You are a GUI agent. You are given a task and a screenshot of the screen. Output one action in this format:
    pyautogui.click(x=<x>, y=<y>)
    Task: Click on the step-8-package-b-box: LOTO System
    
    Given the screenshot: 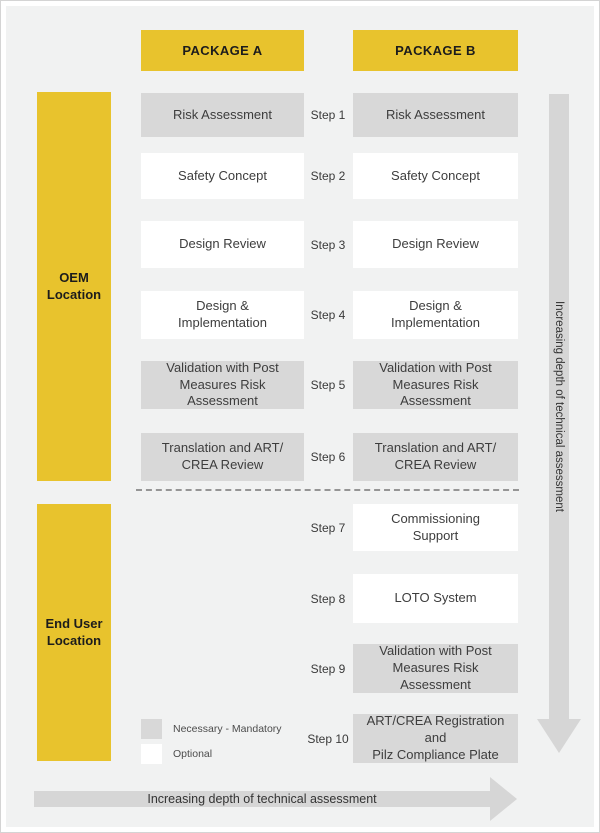 What is the action you would take?
    pyautogui.click(x=435, y=598)
    